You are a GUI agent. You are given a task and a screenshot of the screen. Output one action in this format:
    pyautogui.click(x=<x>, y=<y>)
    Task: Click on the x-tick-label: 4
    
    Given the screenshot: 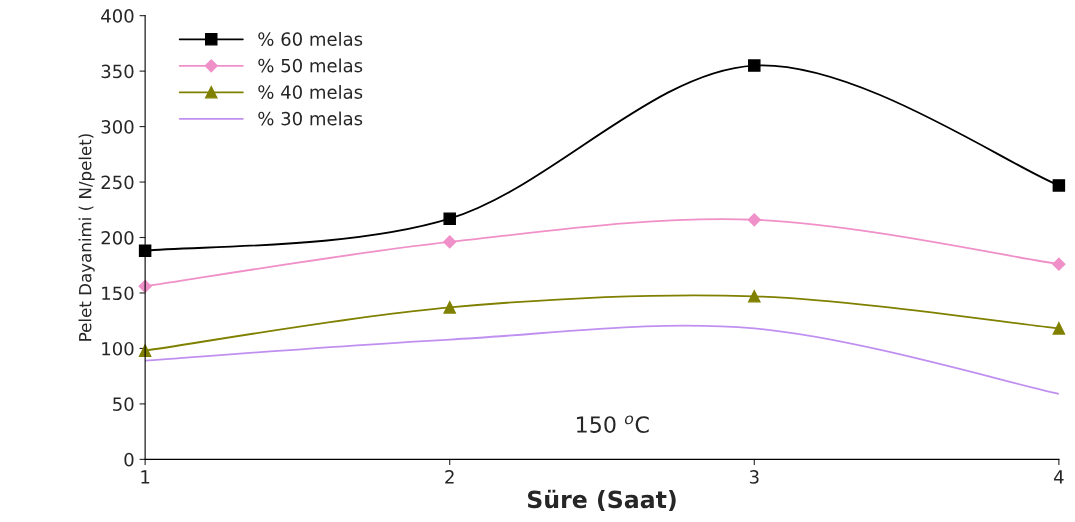 What is the action you would take?
    pyautogui.click(x=1059, y=477)
    